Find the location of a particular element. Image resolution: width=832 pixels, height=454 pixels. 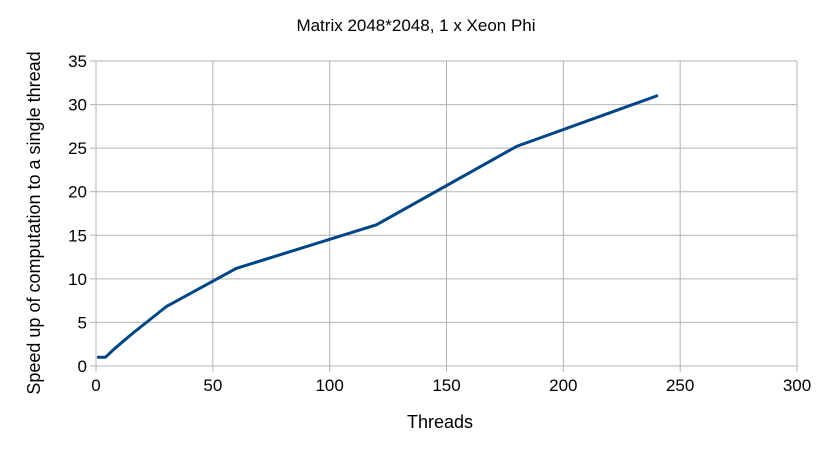

x-axis-label: Threads is located at coordinates (440, 422).